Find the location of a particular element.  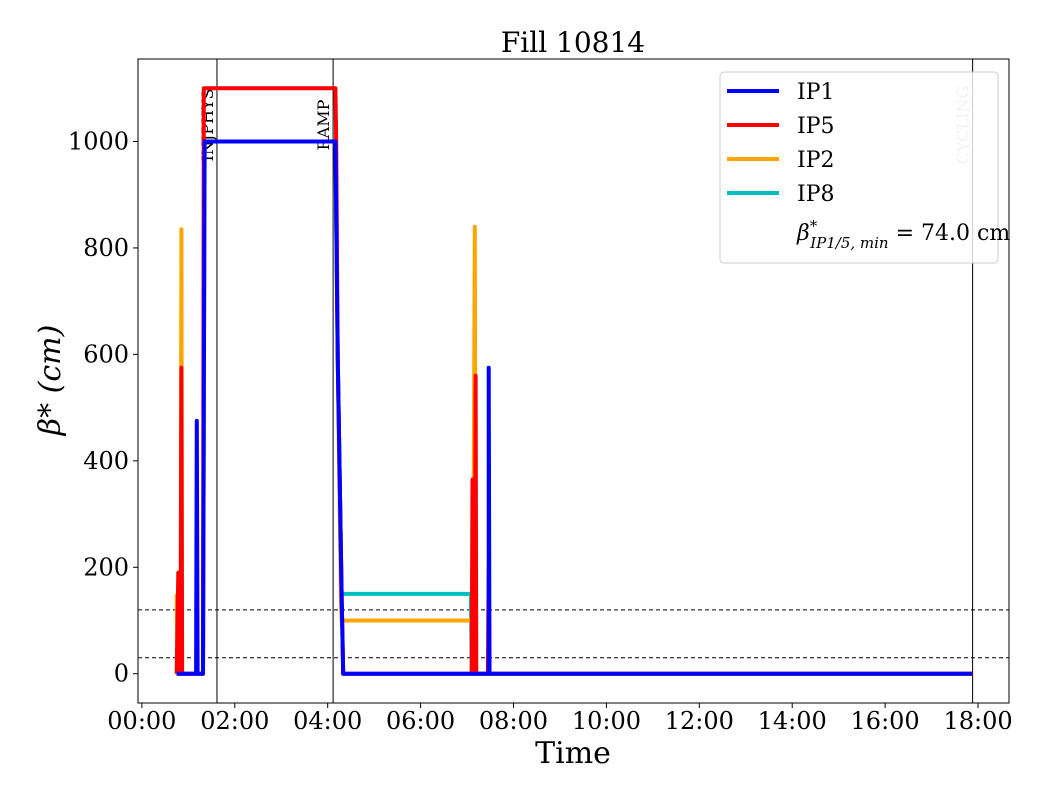

legend-beta-min: β* IP1/5, min = 74.0 cm is located at coordinates (903, 234).